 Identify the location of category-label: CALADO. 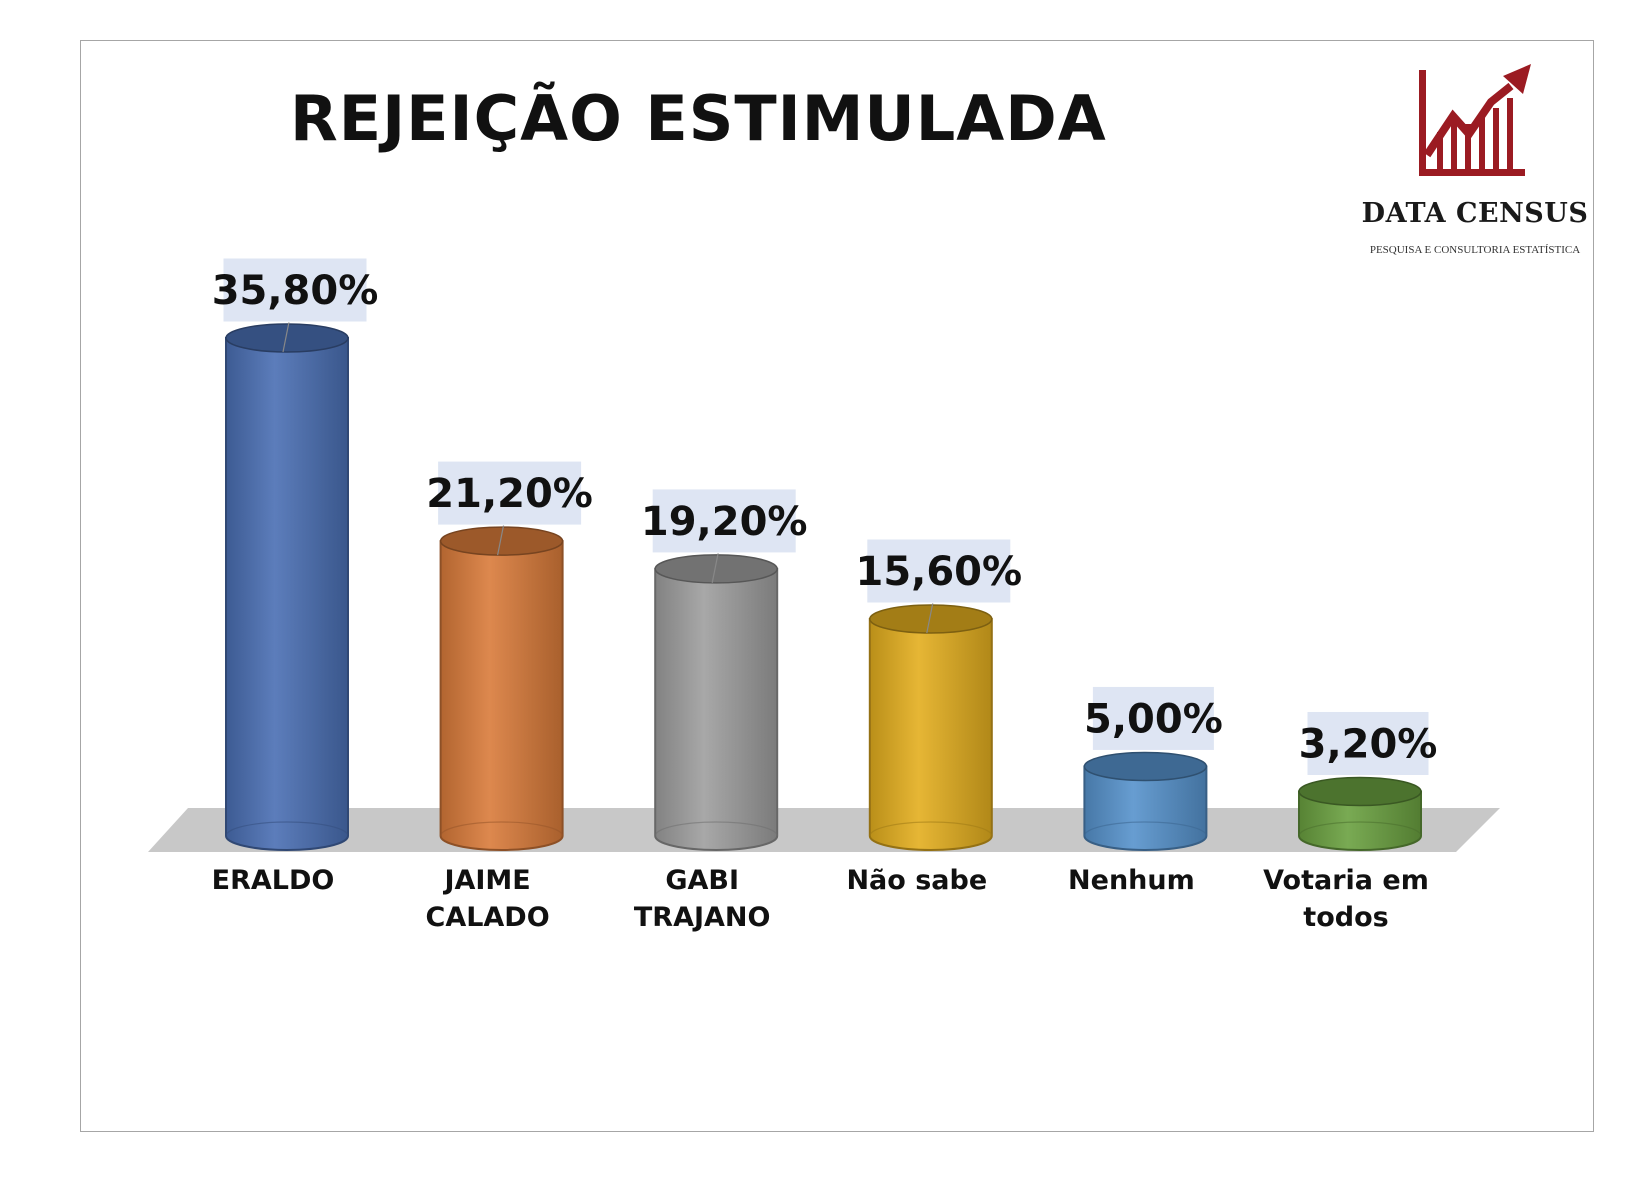
(488, 917).